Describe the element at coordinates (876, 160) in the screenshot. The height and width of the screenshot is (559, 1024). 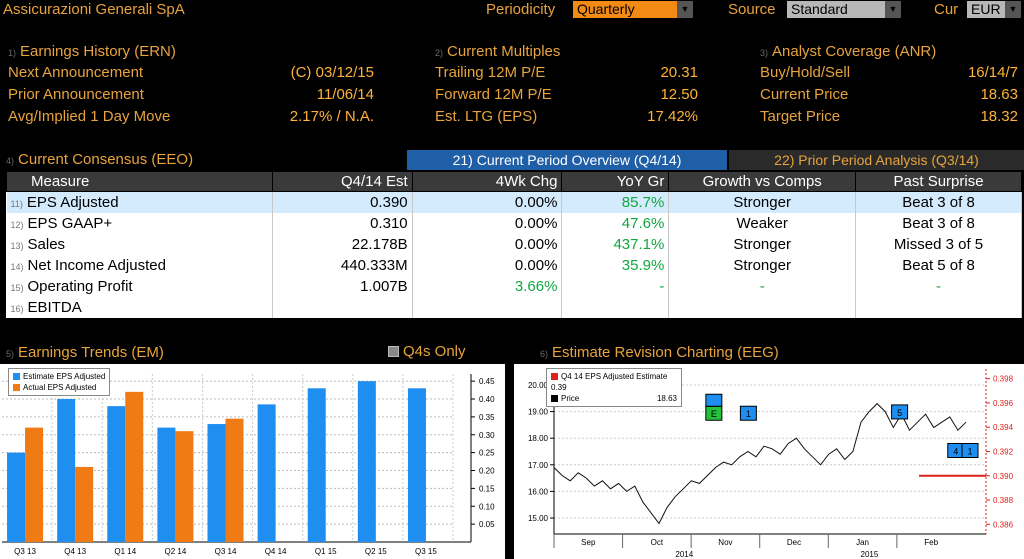
I see `tab-prior-period: 22) Prior Period Analysis (Q3/14)` at that location.